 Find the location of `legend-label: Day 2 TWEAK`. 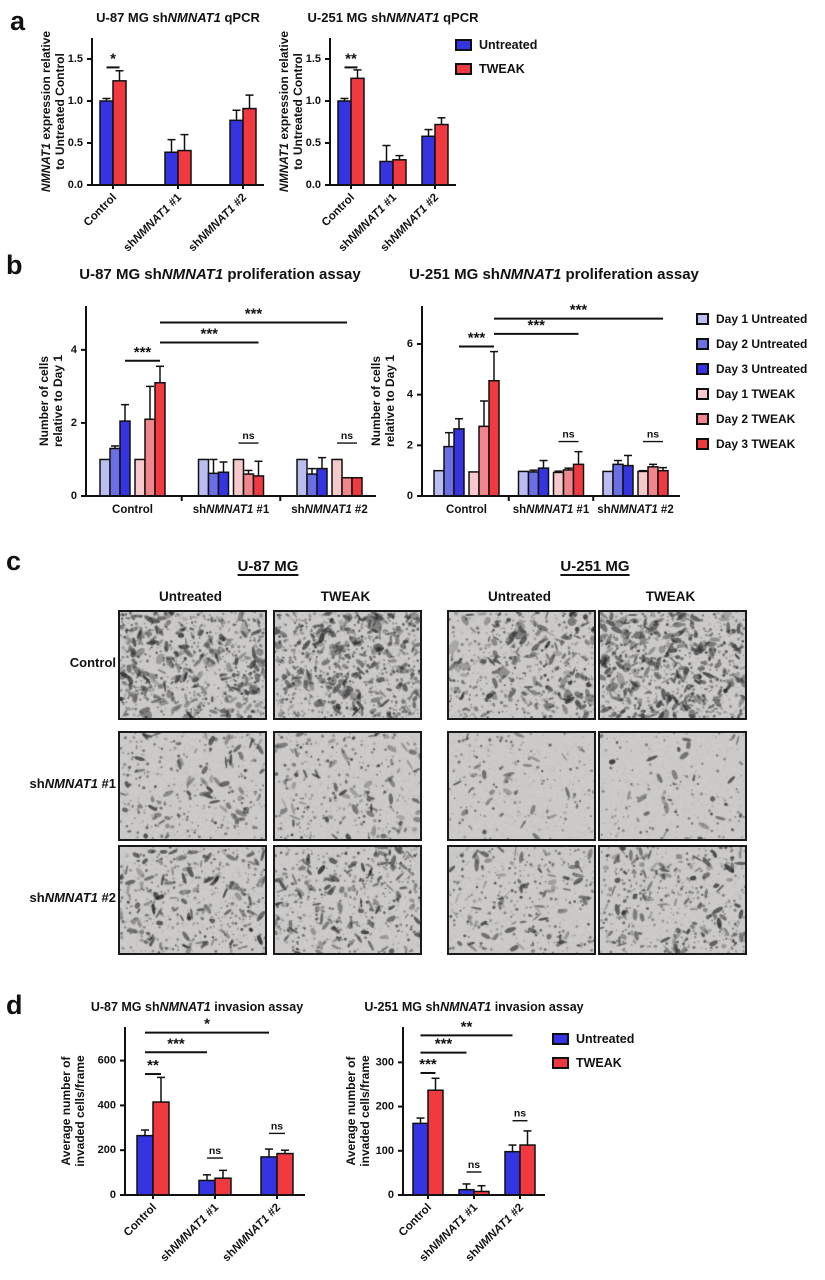

legend-label: Day 2 TWEAK is located at coordinates (756, 419).